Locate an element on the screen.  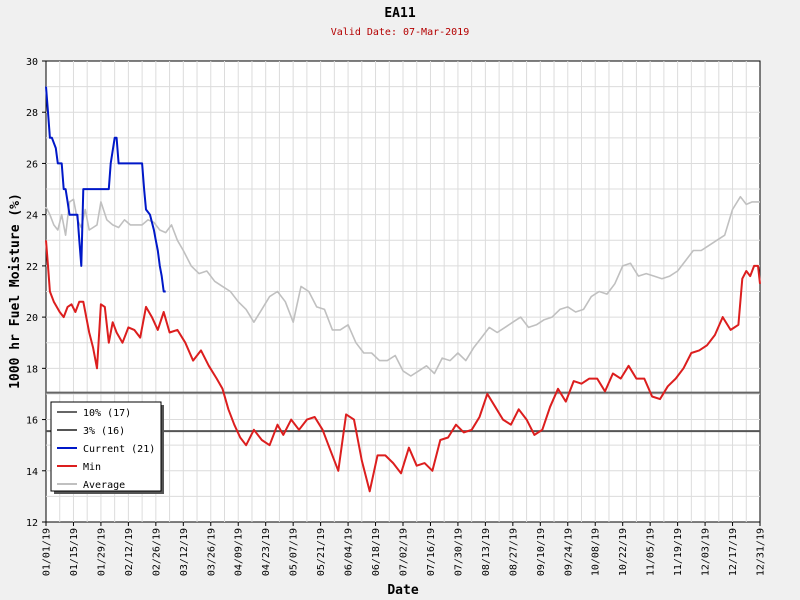
x-tick-label: 09/10/19 is located at coordinates (541, 552).